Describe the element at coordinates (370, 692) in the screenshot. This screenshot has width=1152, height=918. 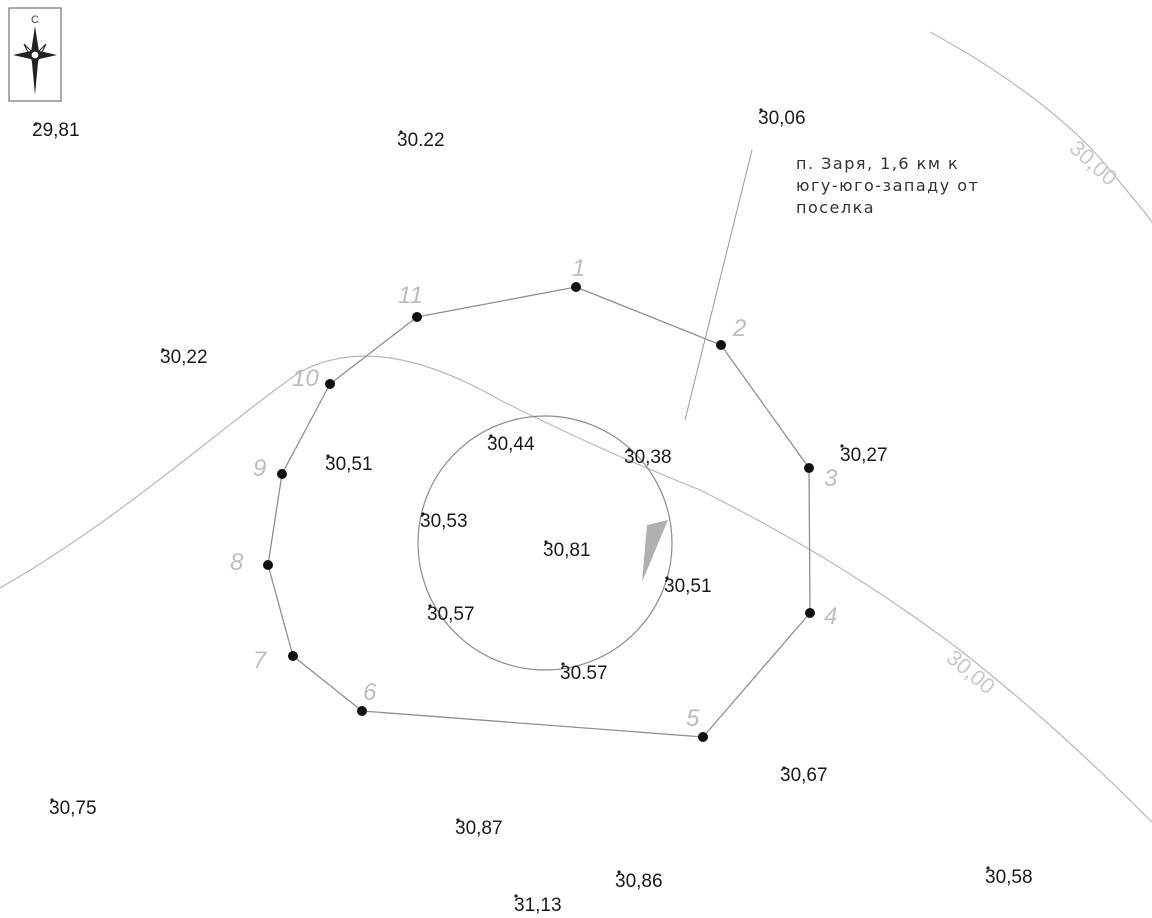
I see `vertex-label-6: 6` at that location.